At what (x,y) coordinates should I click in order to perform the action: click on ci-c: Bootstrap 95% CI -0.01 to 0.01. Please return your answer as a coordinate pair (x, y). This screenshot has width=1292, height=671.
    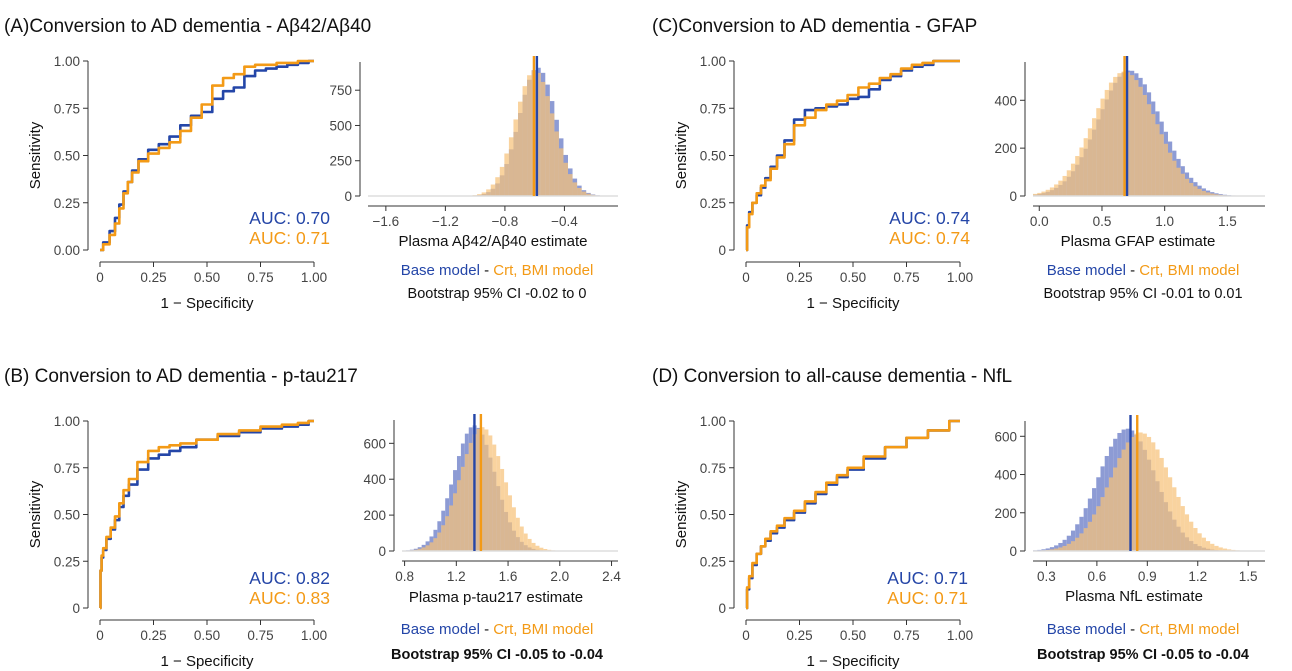
    Looking at the image, I should click on (1142, 294).